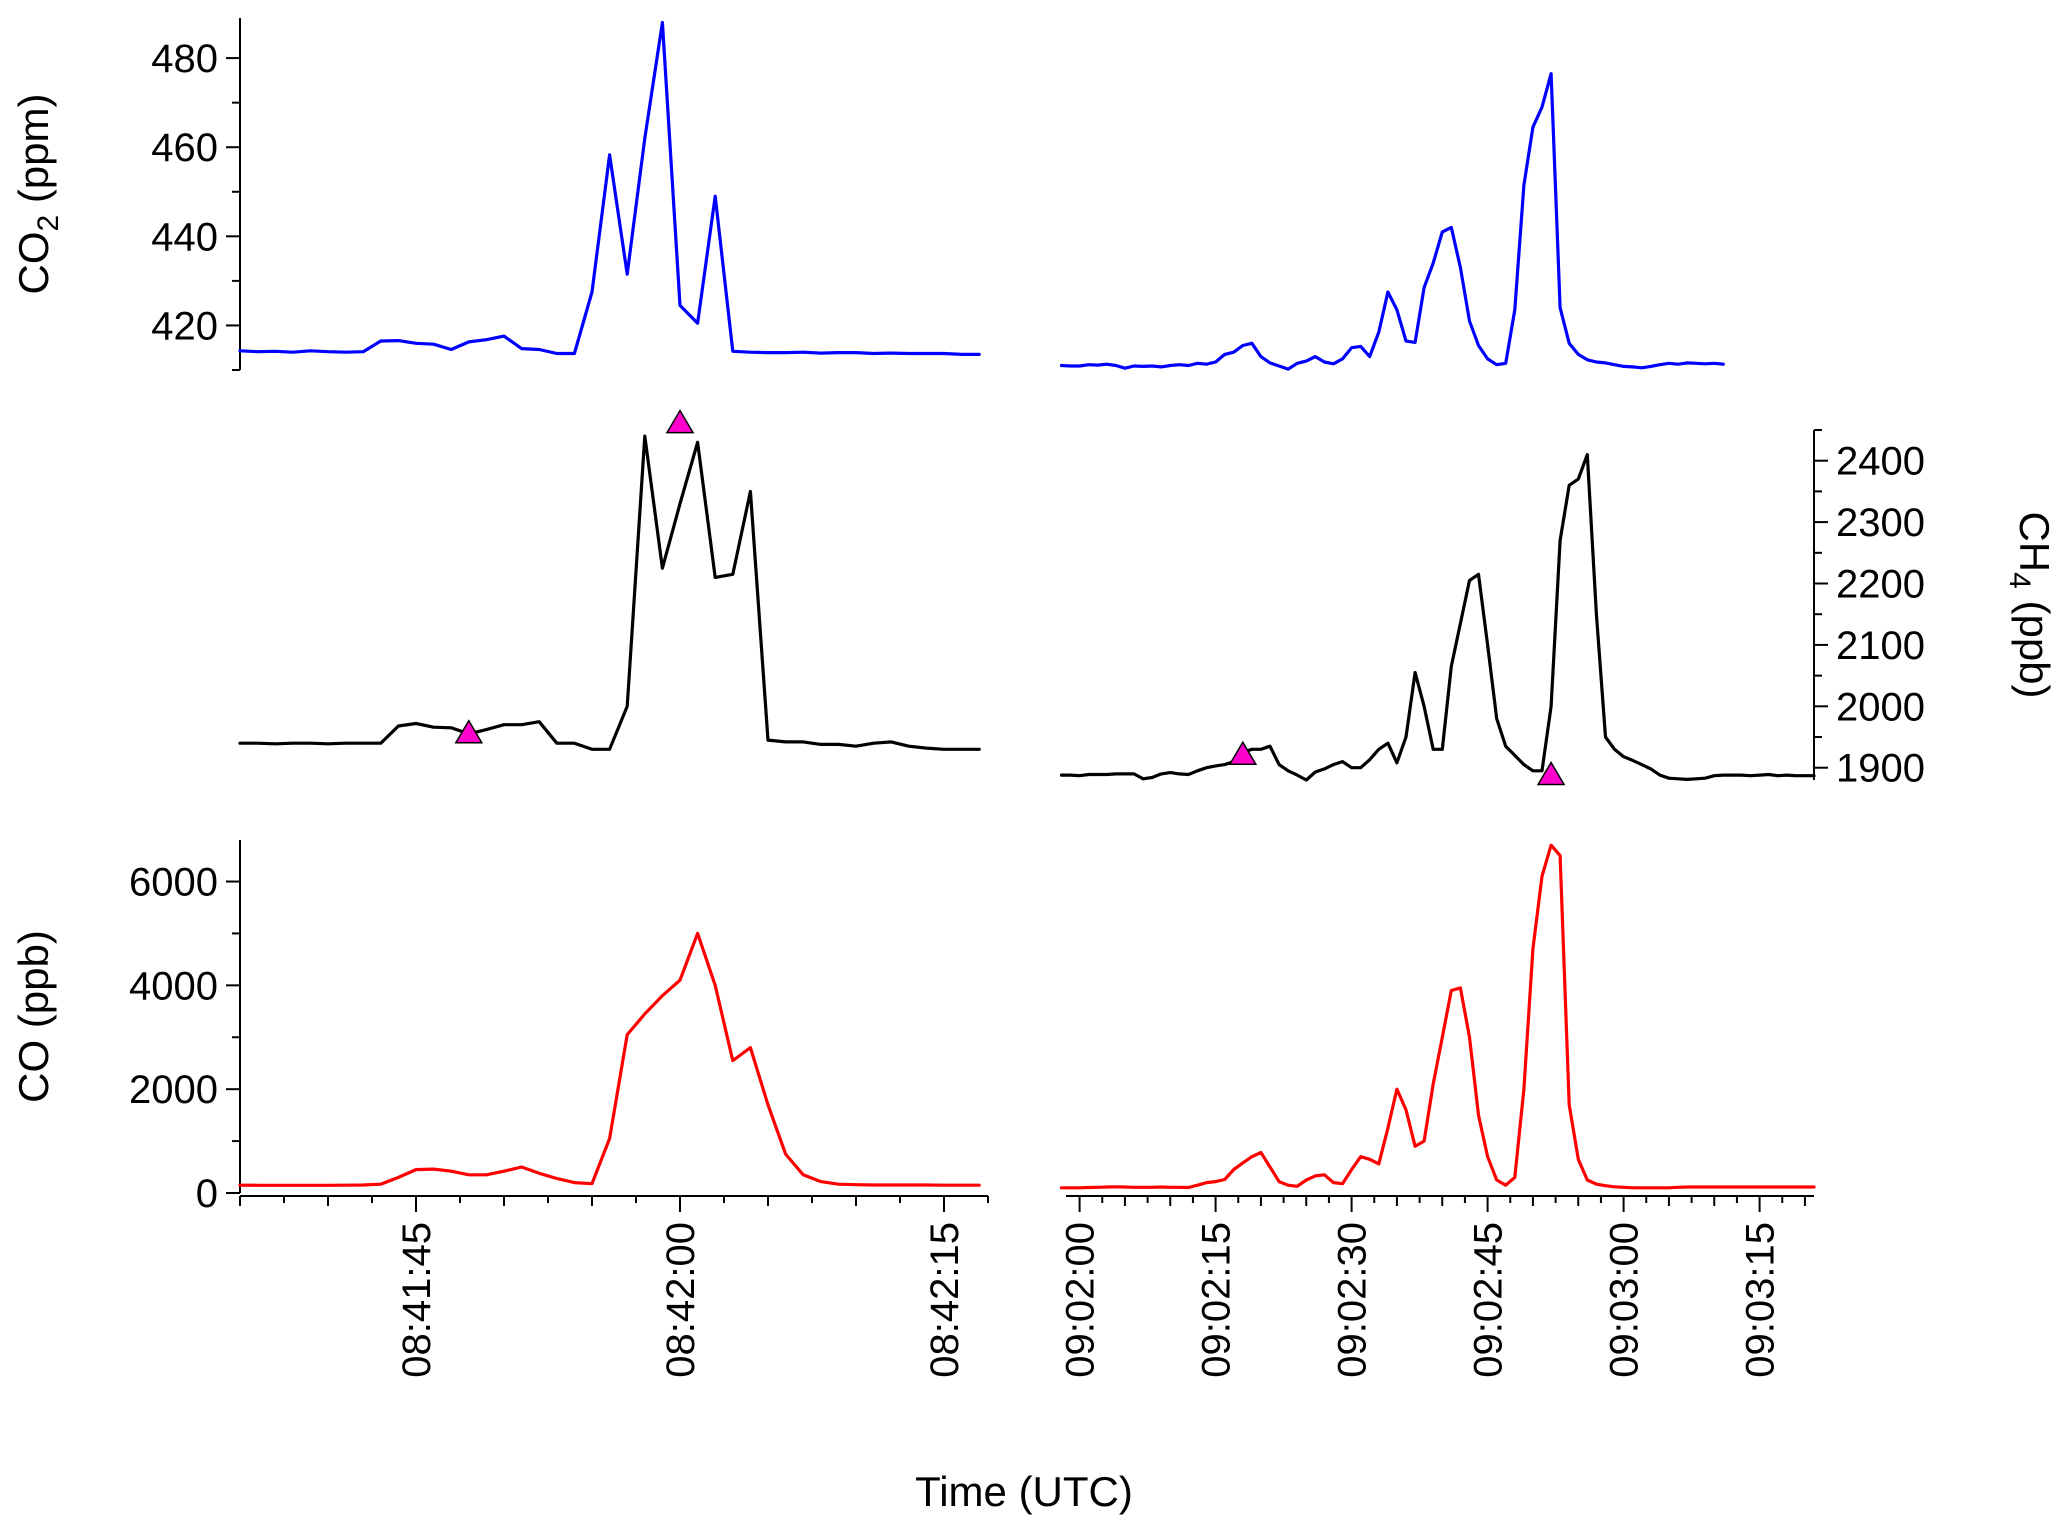  I want to click on co2-y-tick-label: 420, so click(184, 326).